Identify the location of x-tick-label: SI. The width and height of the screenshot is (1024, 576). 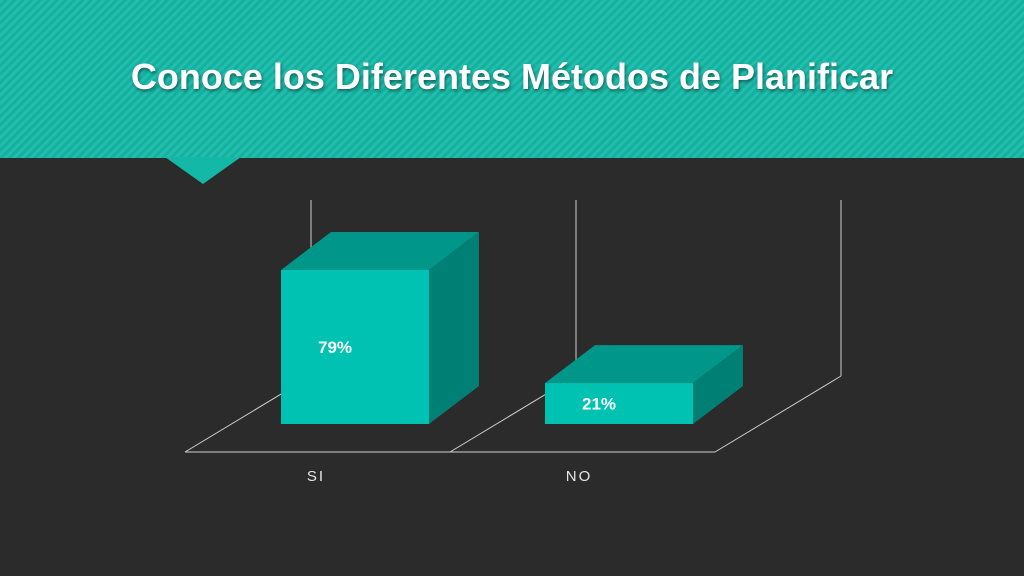
(316, 476).